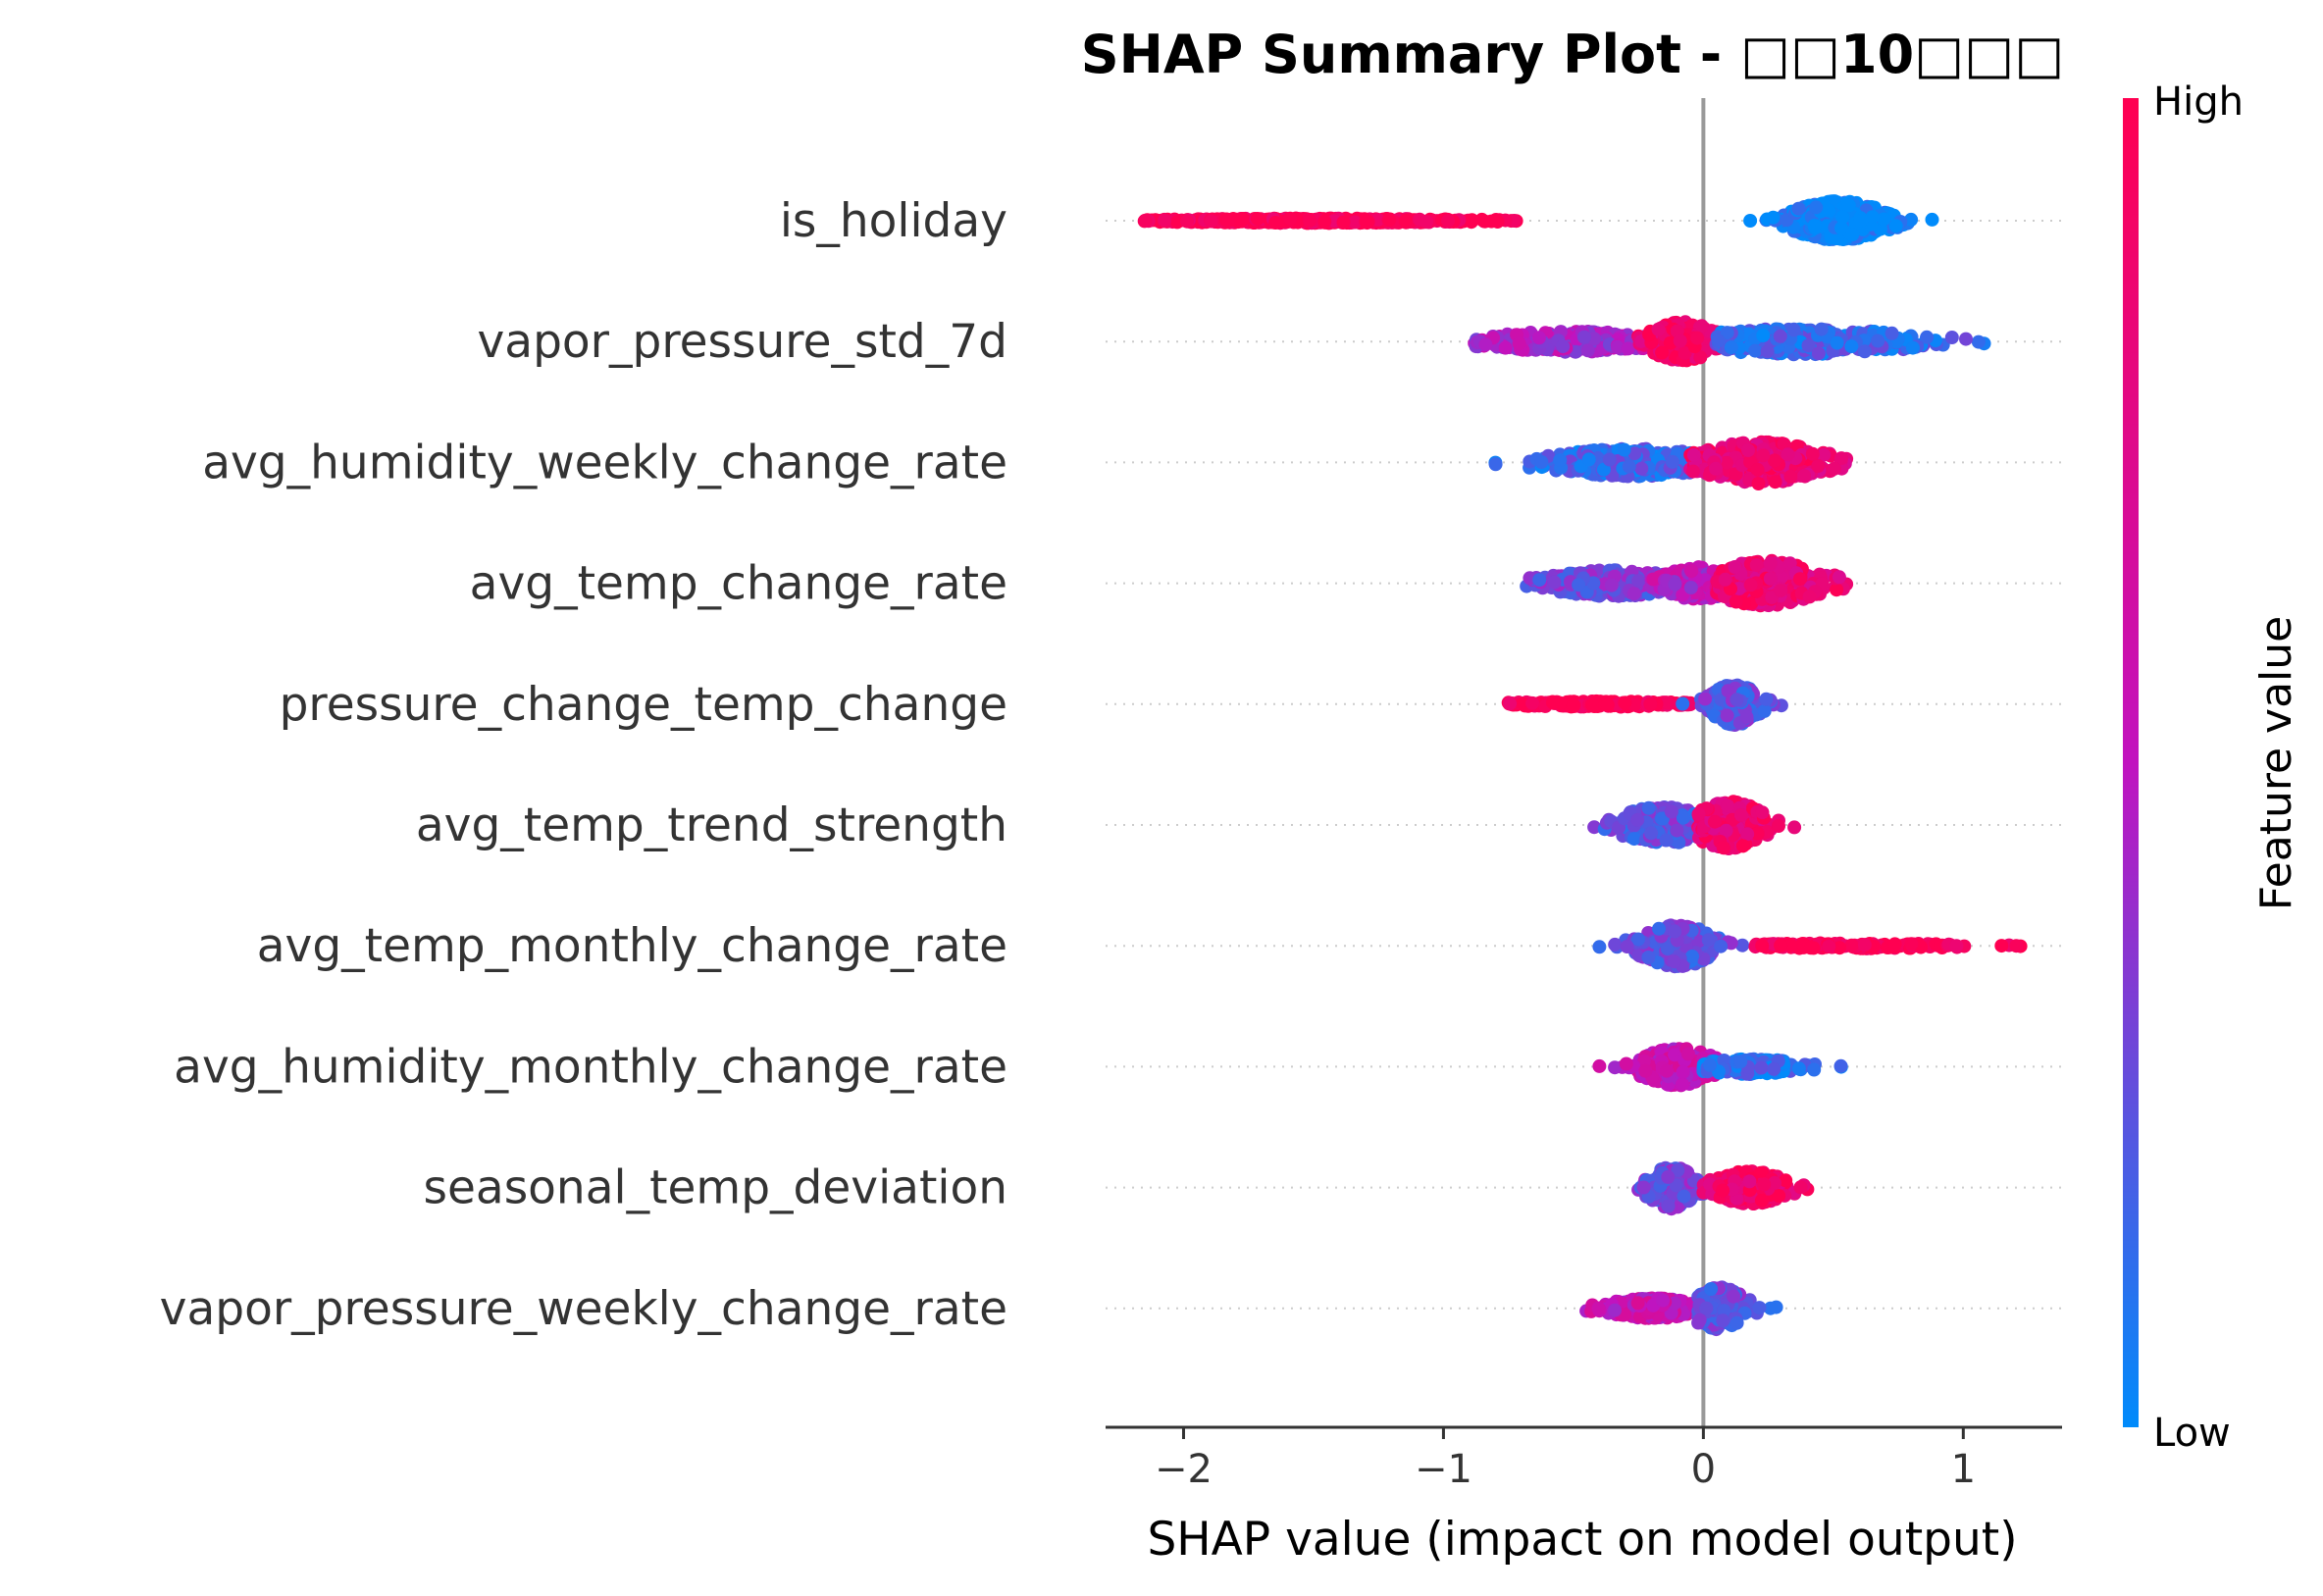 This screenshot has width=2323, height=1596. What do you see at coordinates (893, 221) in the screenshot?
I see `feature-label: is_holiday` at bounding box center [893, 221].